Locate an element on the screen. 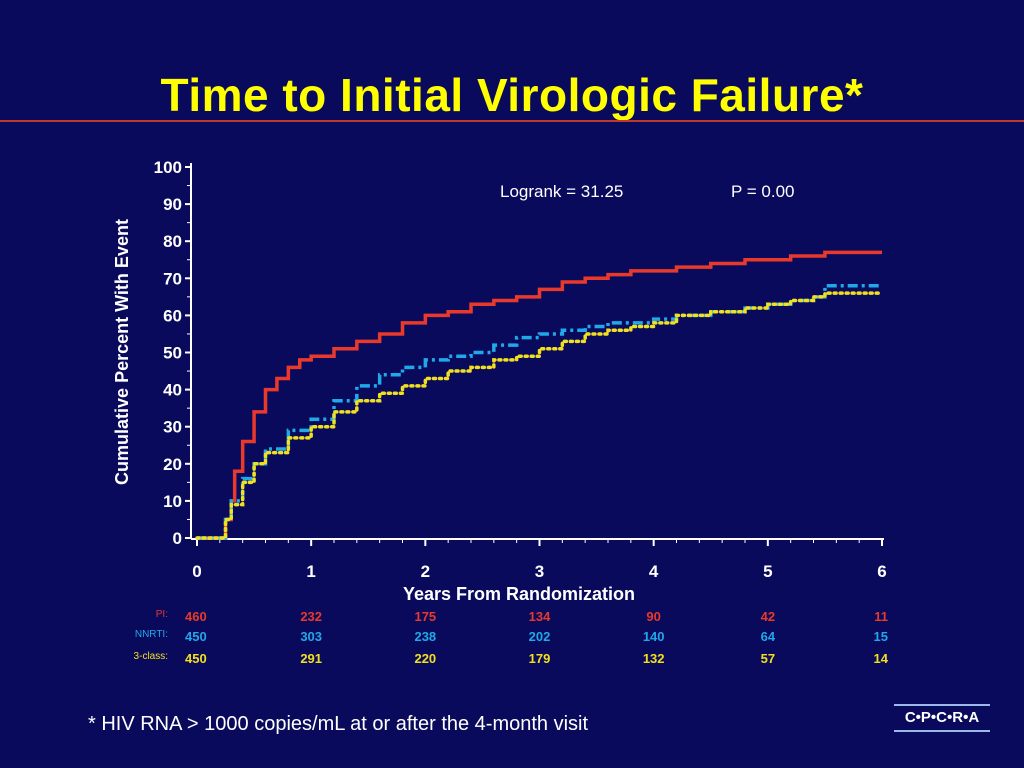 The height and width of the screenshot is (768, 1024). x-tick-label: 4 is located at coordinates (654, 571).